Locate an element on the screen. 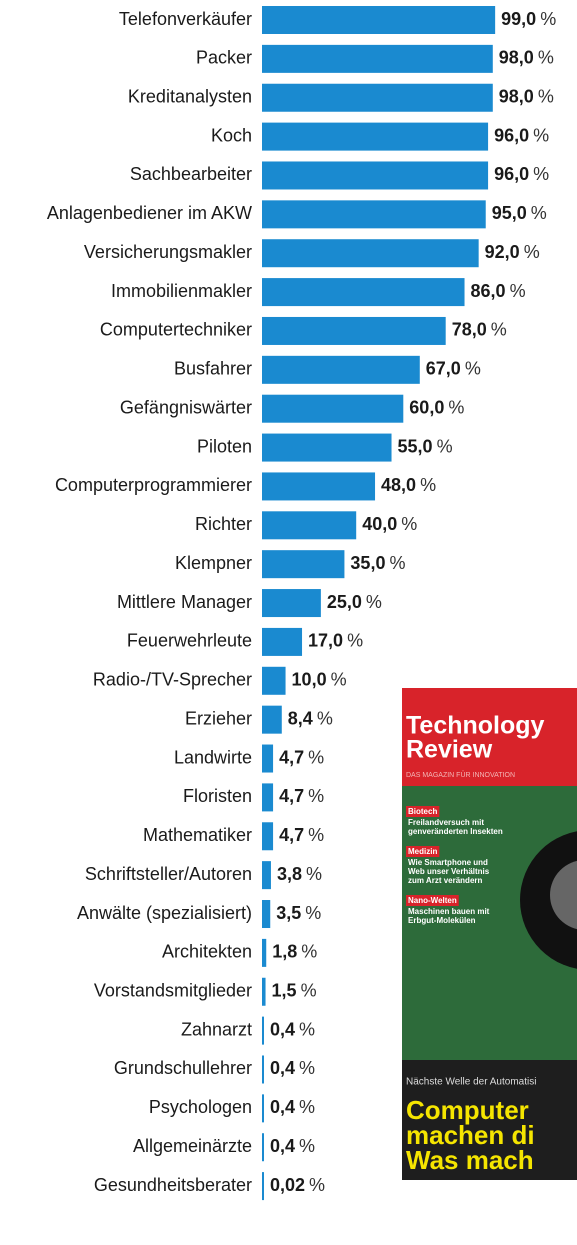 The width and height of the screenshot is (577, 1245). category-label: Gefängniswärter is located at coordinates (186, 407).